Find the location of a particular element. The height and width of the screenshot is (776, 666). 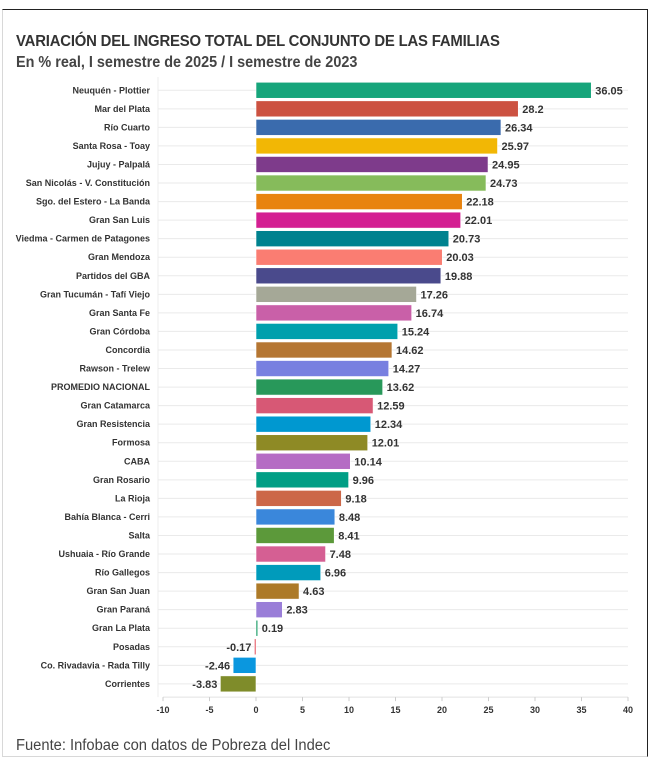

value-label: 17.26 is located at coordinates (435, 295).